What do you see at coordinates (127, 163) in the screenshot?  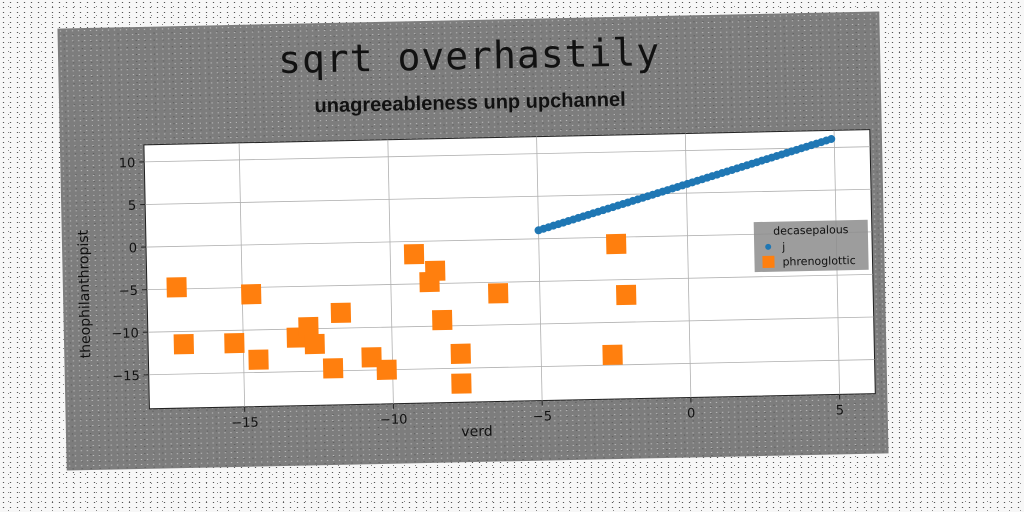 I see `y-tick-label: 10` at bounding box center [127, 163].